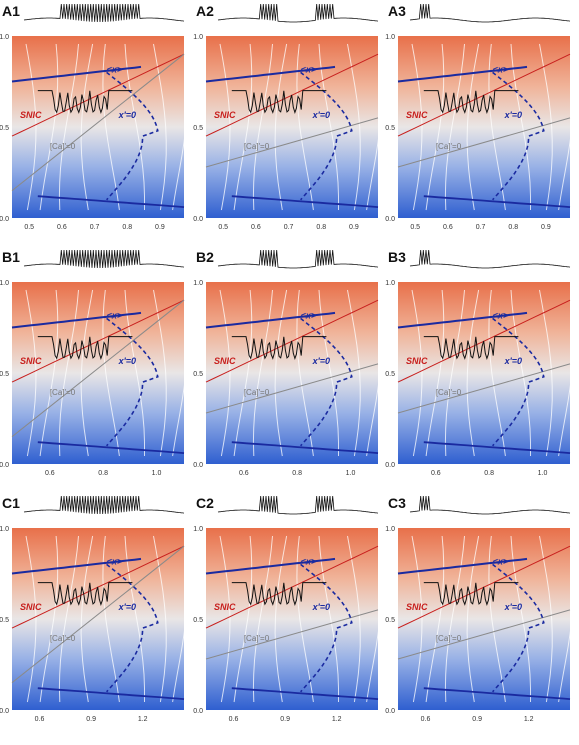 This screenshot has width=579, height=745. What do you see at coordinates (397, 11) in the screenshot?
I see `panel-label: A3` at bounding box center [397, 11].